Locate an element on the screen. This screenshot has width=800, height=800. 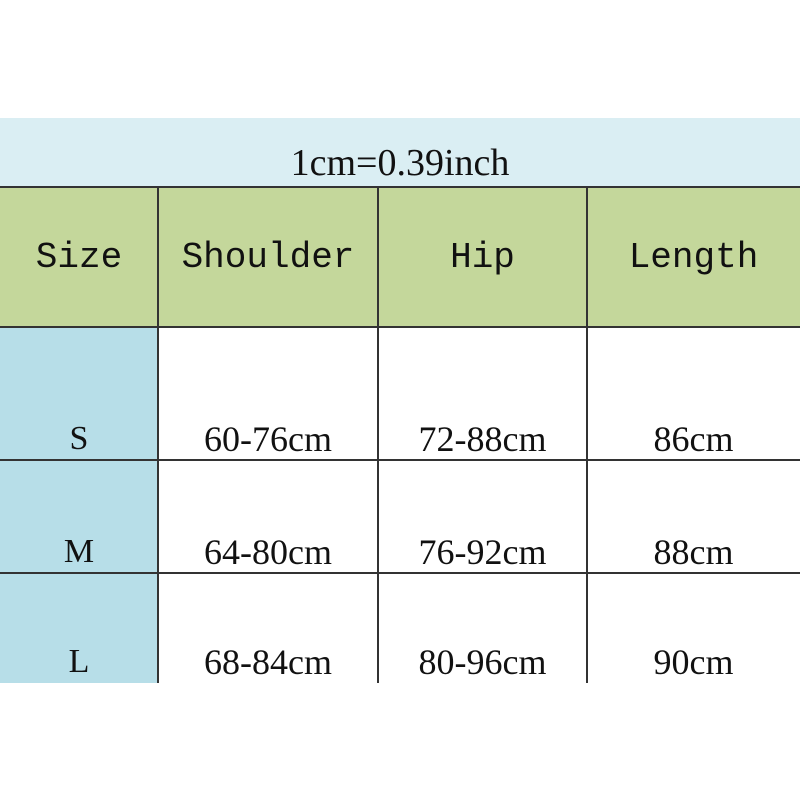
length-cell: 88cm is located at coordinates (693, 516).